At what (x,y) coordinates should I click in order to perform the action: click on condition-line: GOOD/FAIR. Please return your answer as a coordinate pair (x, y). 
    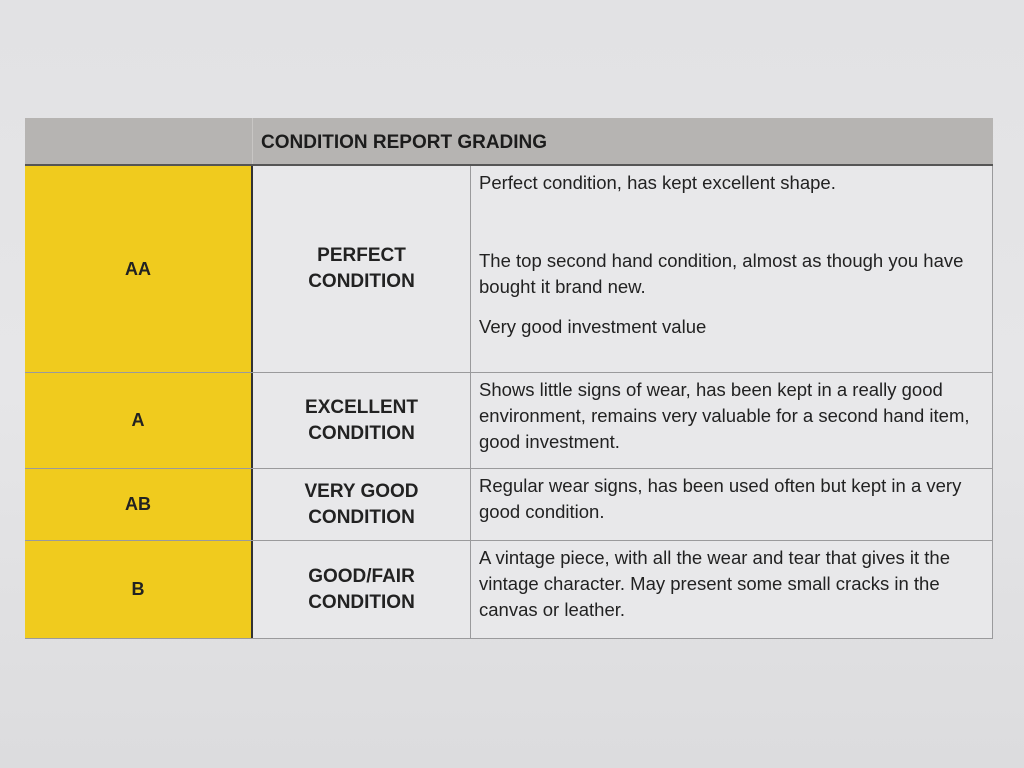
    Looking at the image, I should click on (361, 576).